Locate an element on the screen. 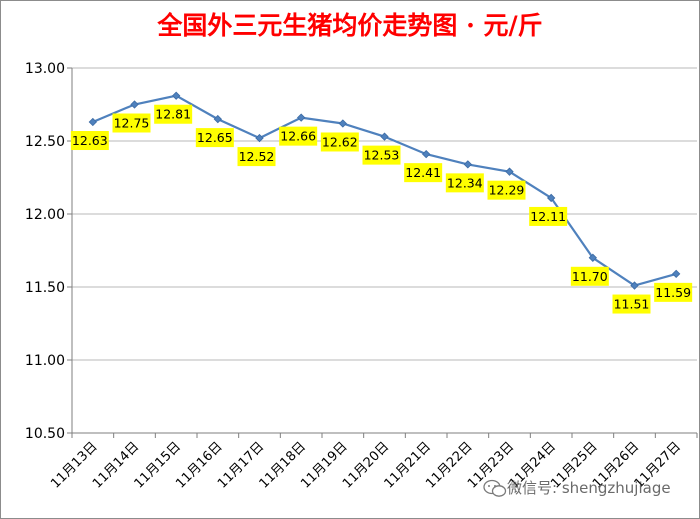  data-label: 12.53 is located at coordinates (381, 155).